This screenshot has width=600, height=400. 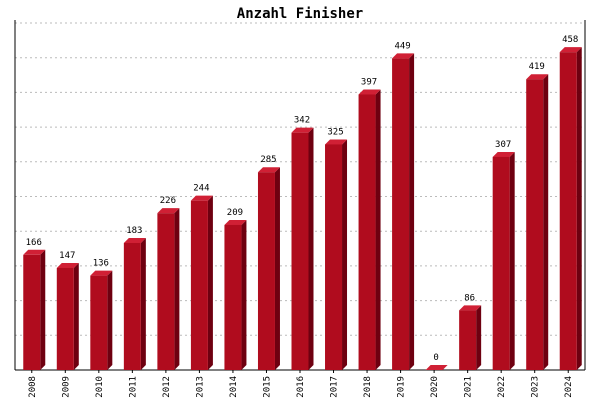 What do you see at coordinates (469, 387) in the screenshot?
I see `x-tick-label: 2021` at bounding box center [469, 387].